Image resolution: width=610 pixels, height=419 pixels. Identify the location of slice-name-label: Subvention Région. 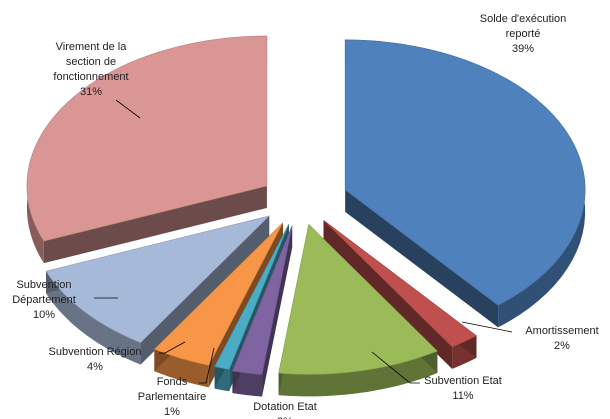
(95, 352).